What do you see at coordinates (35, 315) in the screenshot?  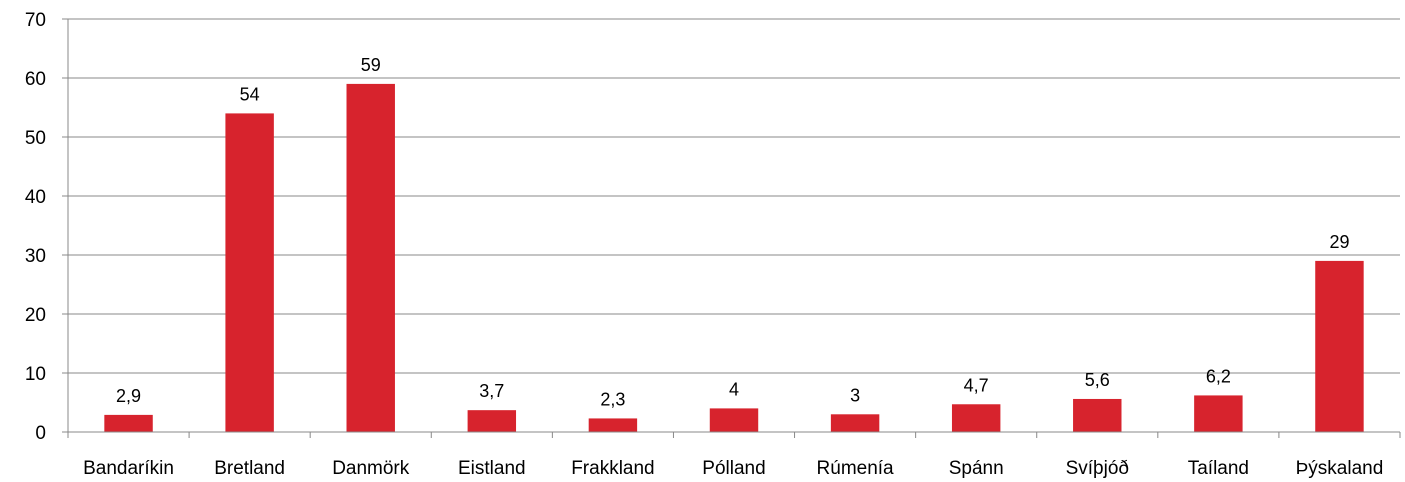 I see `y-tick-label: 20` at bounding box center [35, 315].